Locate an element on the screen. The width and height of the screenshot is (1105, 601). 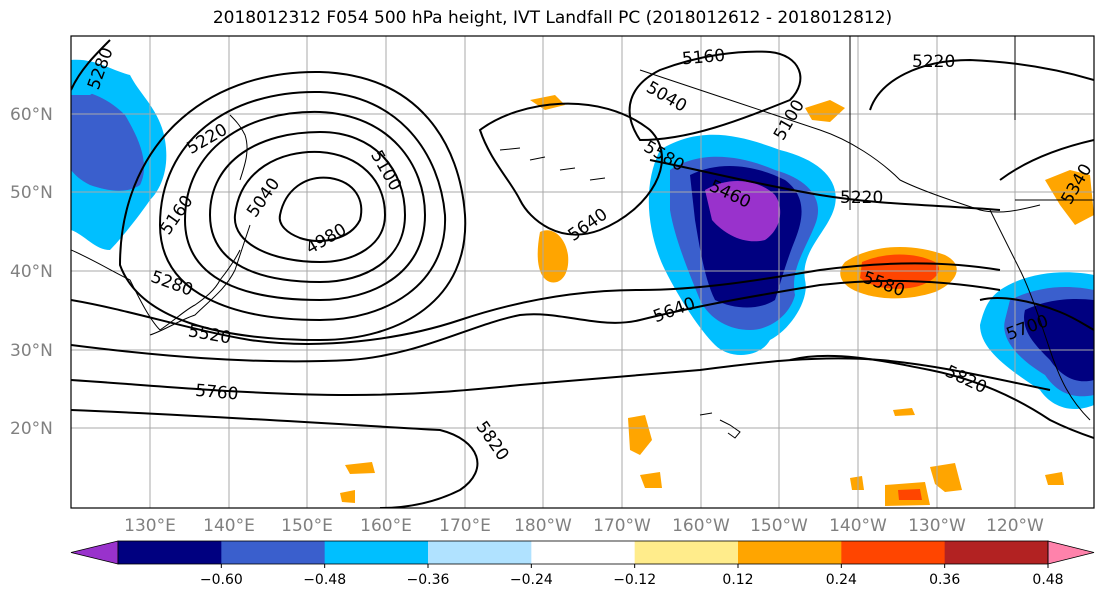
coast-kamchatka is located at coordinates (238, 147).